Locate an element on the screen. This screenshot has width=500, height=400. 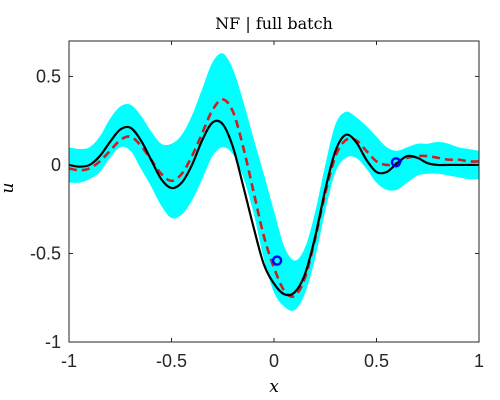
y-tick-label: -1 is located at coordinates (53, 342).